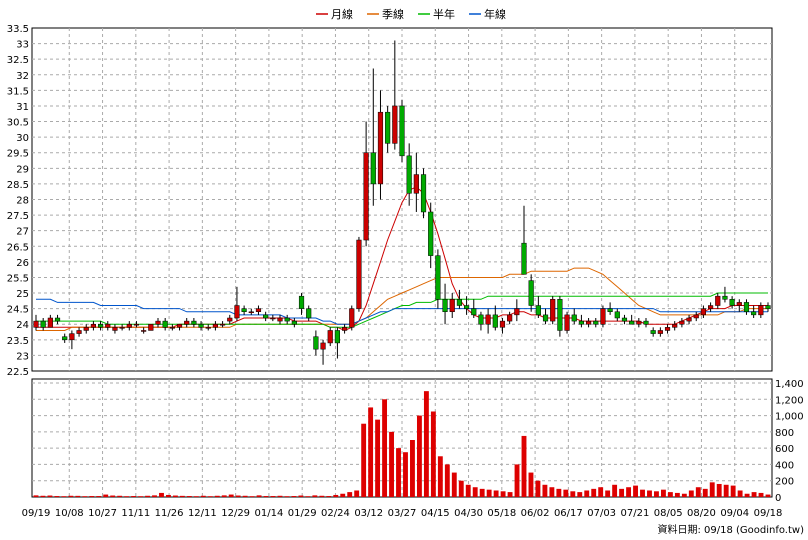 Image resolution: width=808 pixels, height=540 pixels. Describe the element at coordinates (342, 14) in the screenshot. I see `legend-label-1: 月線` at that location.